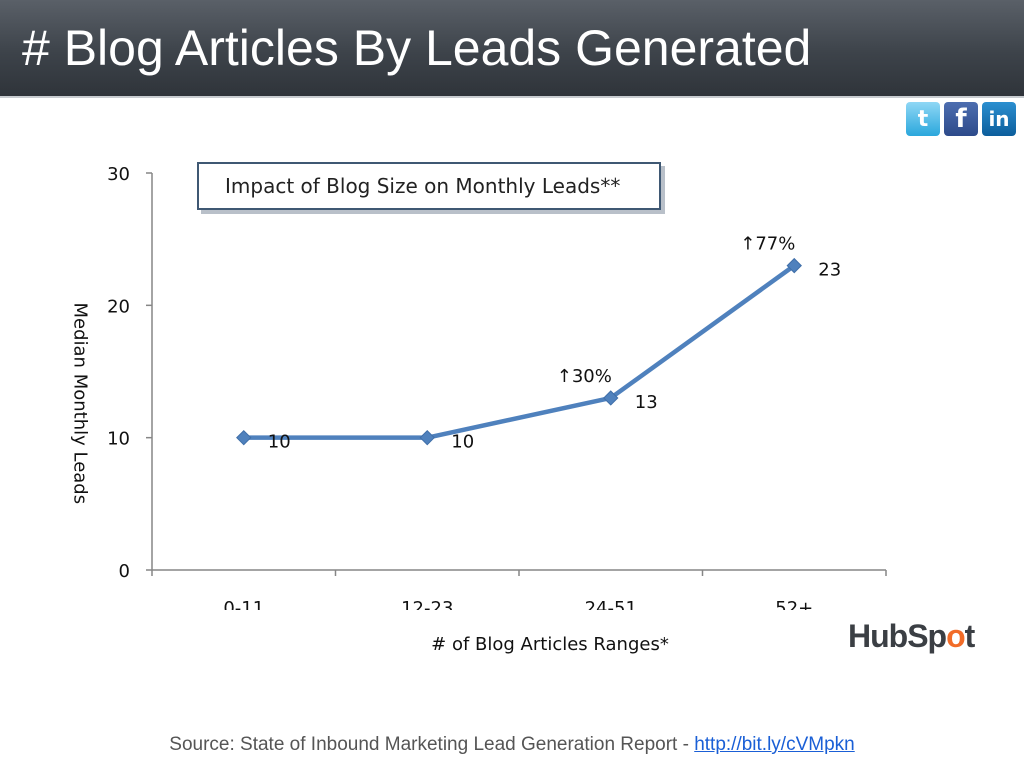  I want to click on chart-title: Impact of Blog Size on Monthly Leads**, so click(429, 186).